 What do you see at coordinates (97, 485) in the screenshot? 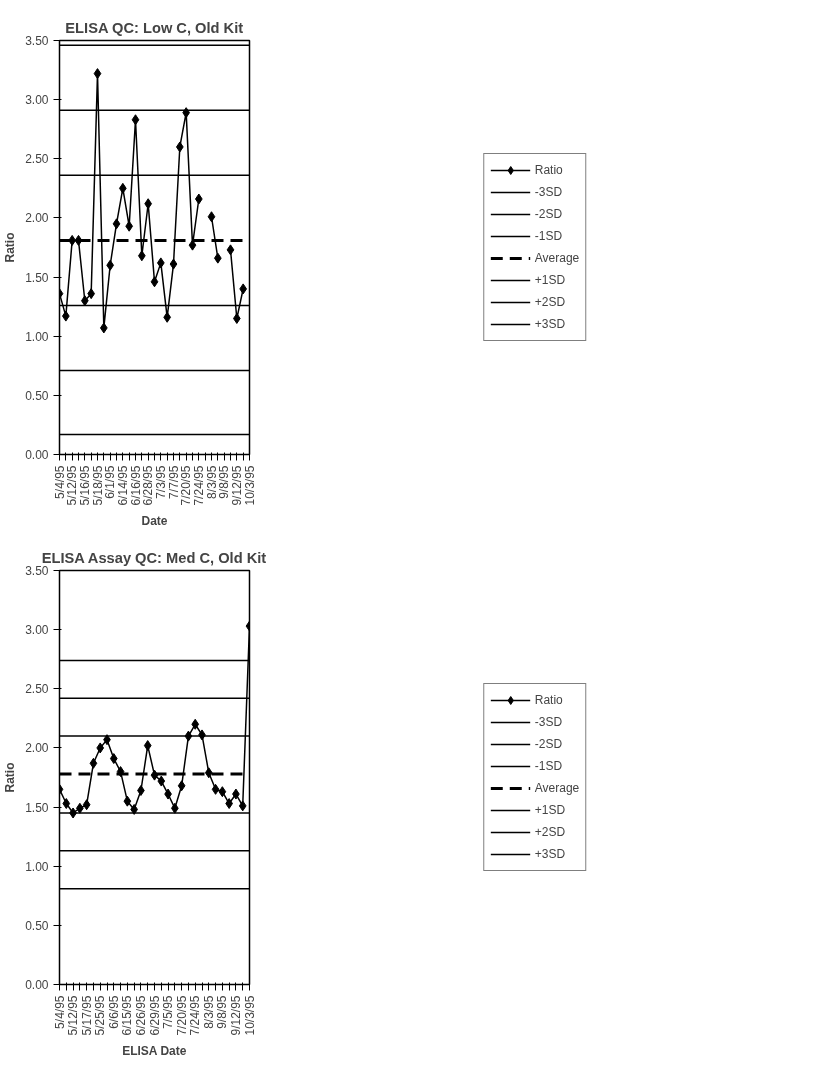
I see `x-tick-label: 5/18/95` at bounding box center [97, 485].